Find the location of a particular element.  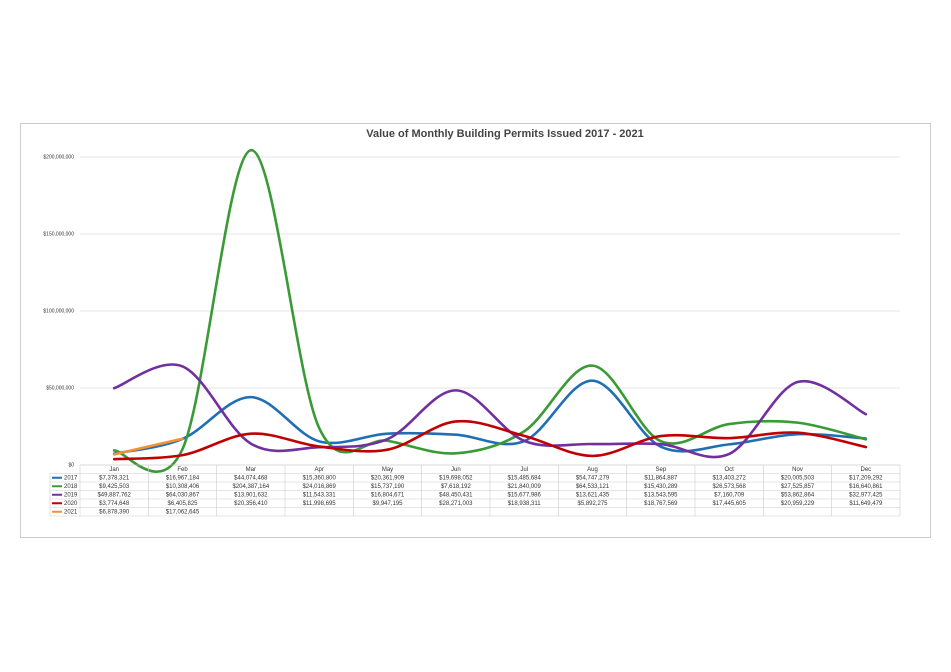

legend-label: 2017 is located at coordinates (71, 478).